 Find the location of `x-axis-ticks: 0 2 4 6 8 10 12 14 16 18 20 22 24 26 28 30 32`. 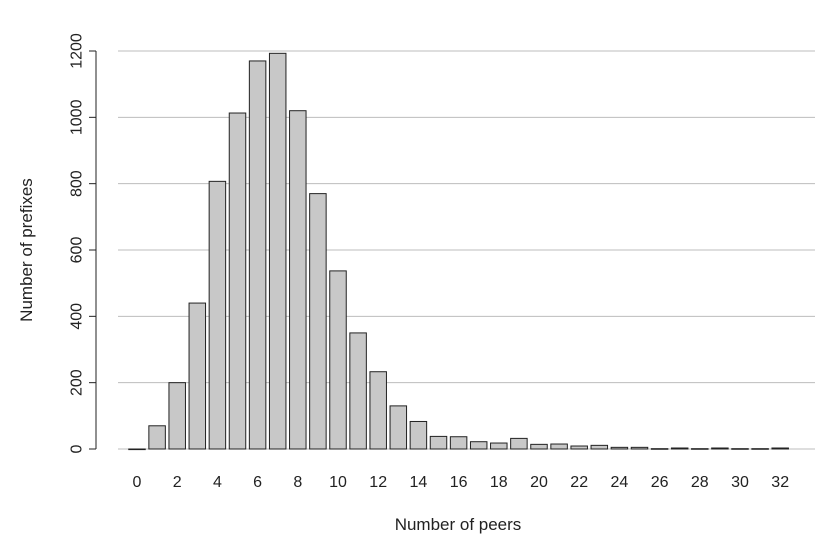

x-axis-ticks: 0 2 4 6 8 10 12 14 16 18 20 22 24 26 28 30 32 is located at coordinates (461, 482).